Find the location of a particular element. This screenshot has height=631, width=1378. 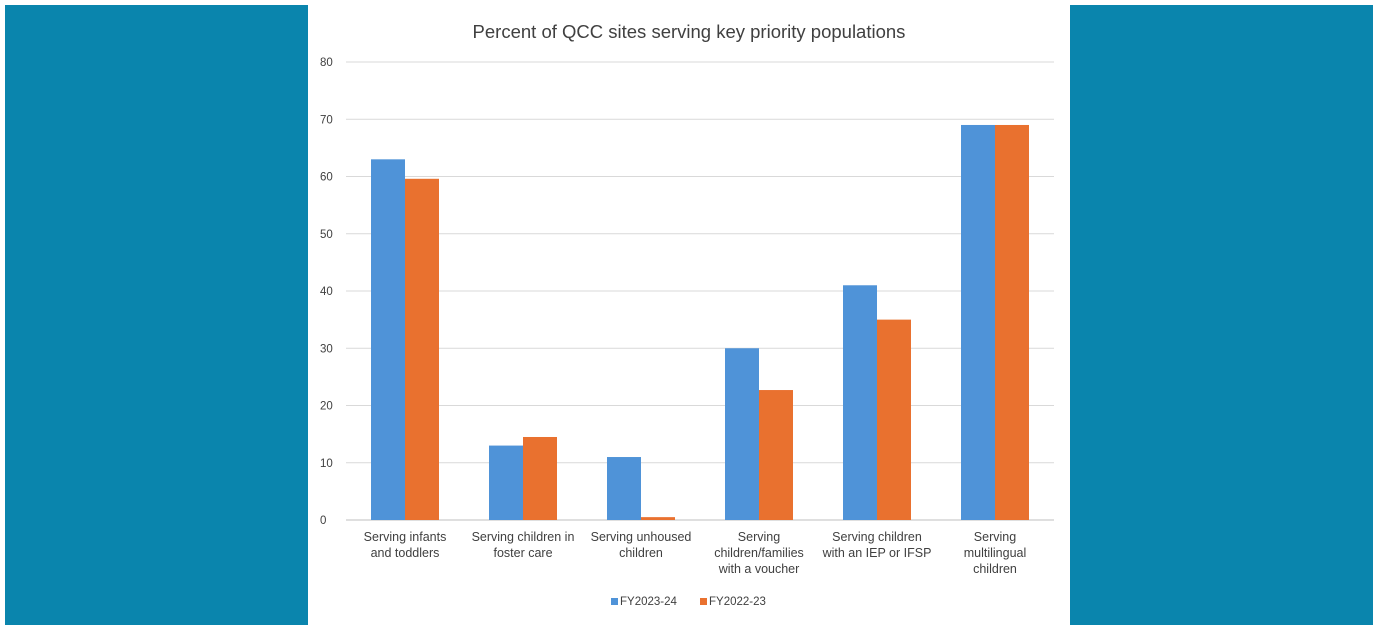

y-tick-label: 30 is located at coordinates (326, 349).